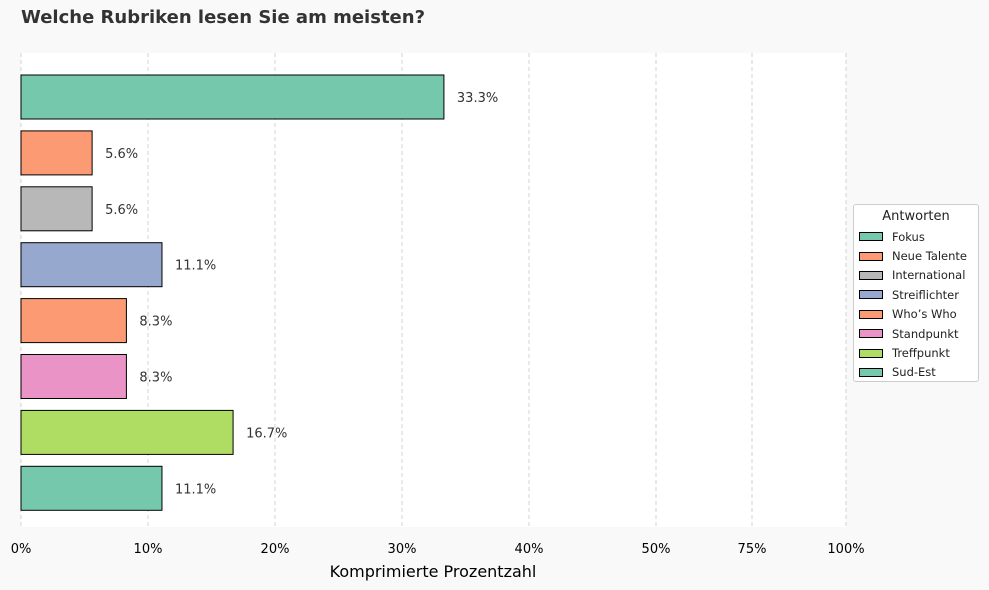 The image size is (989, 590). I want to click on legend-label: Who’s Who, so click(924, 314).